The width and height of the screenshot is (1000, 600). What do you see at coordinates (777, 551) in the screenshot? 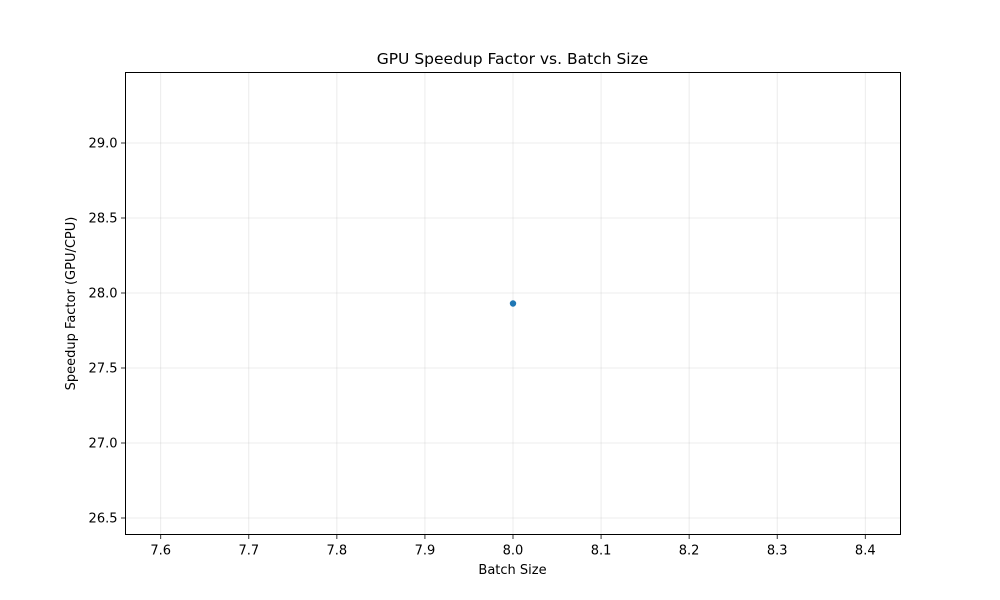
I see `x-tick-label: 8.3` at bounding box center [777, 551].